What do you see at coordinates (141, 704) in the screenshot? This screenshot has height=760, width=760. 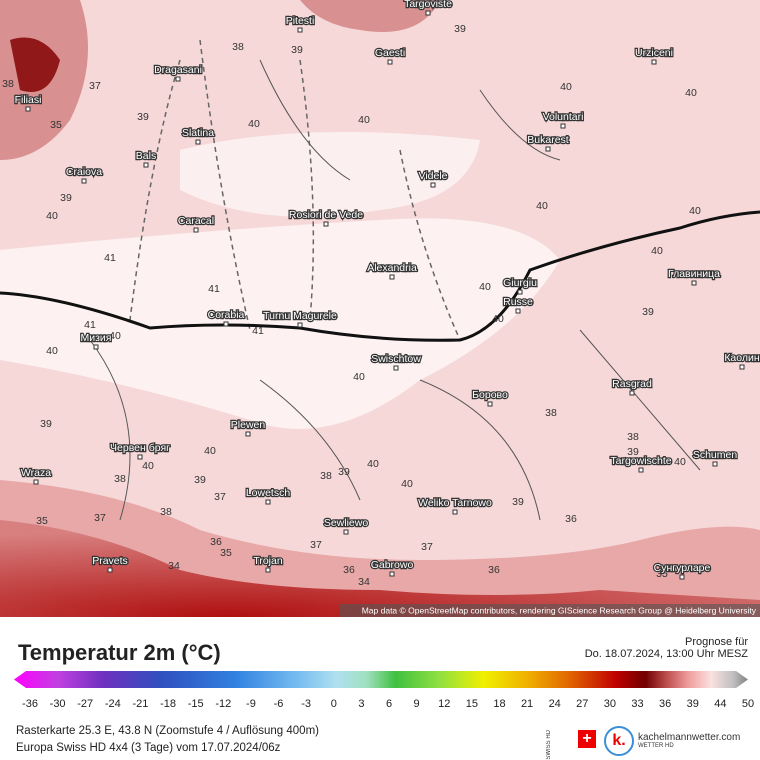 I see `colorbar-tick-label: -21` at bounding box center [141, 704].